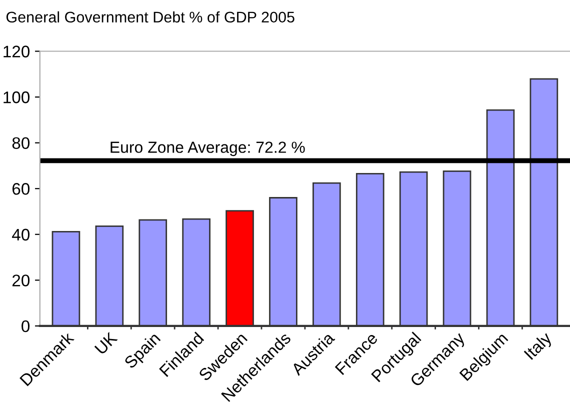  Describe the element at coordinates (17, 52) in the screenshot. I see `y-tick-label: 120` at that location.